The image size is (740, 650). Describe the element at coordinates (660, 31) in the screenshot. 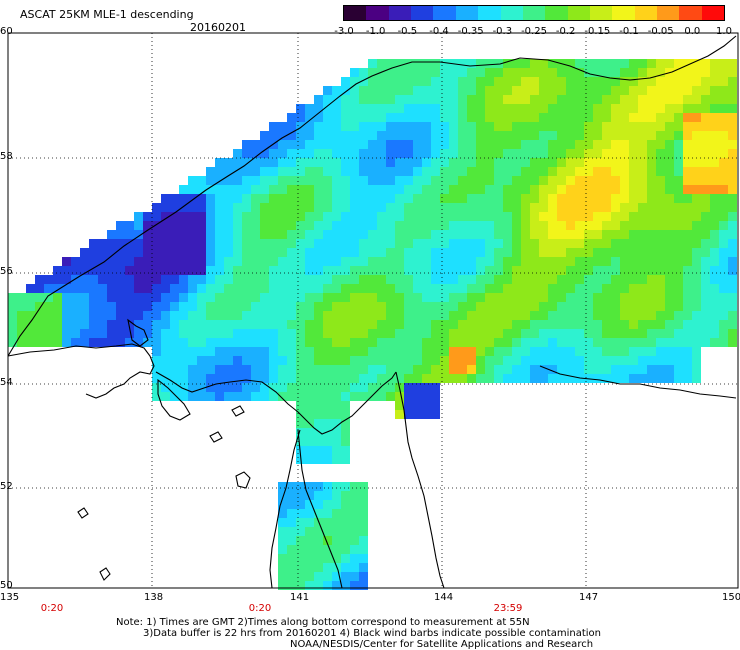

I see `colorbar-tick-label: -0.05` at that location.